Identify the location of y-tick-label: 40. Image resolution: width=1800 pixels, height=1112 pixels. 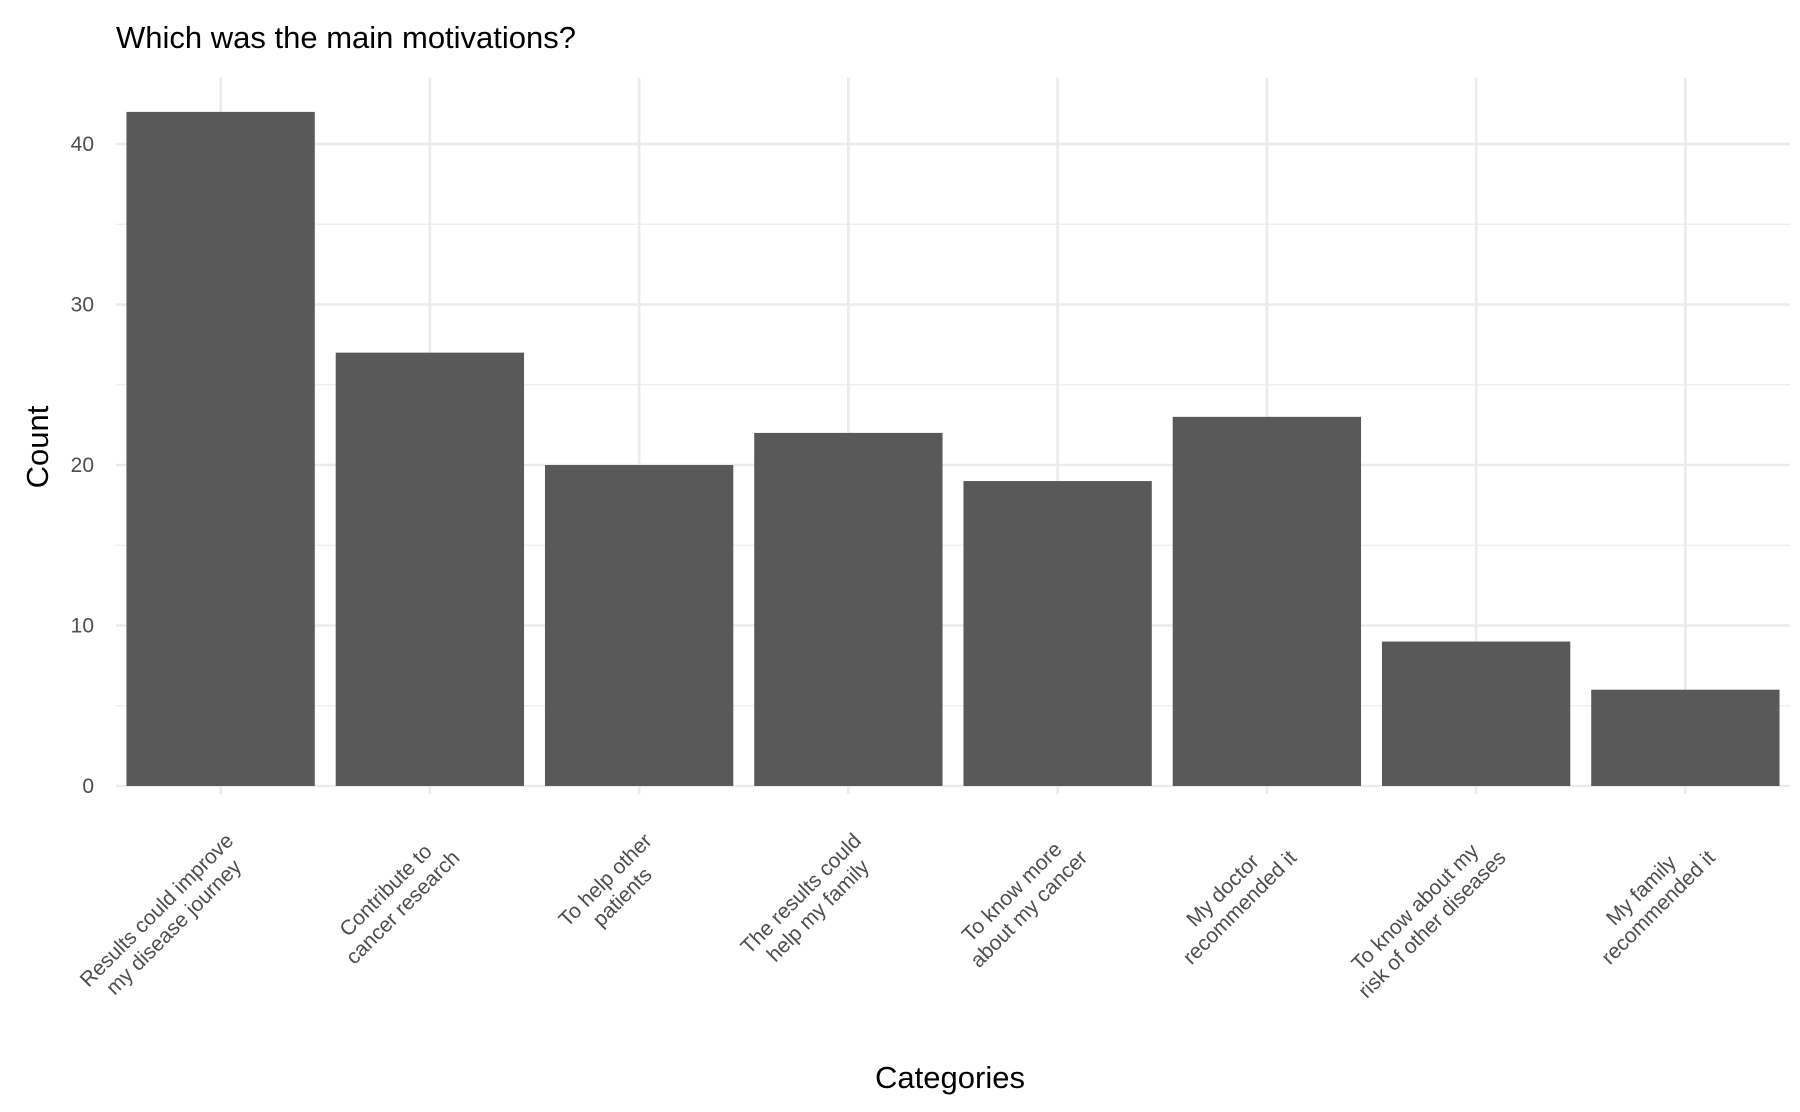
(82, 144).